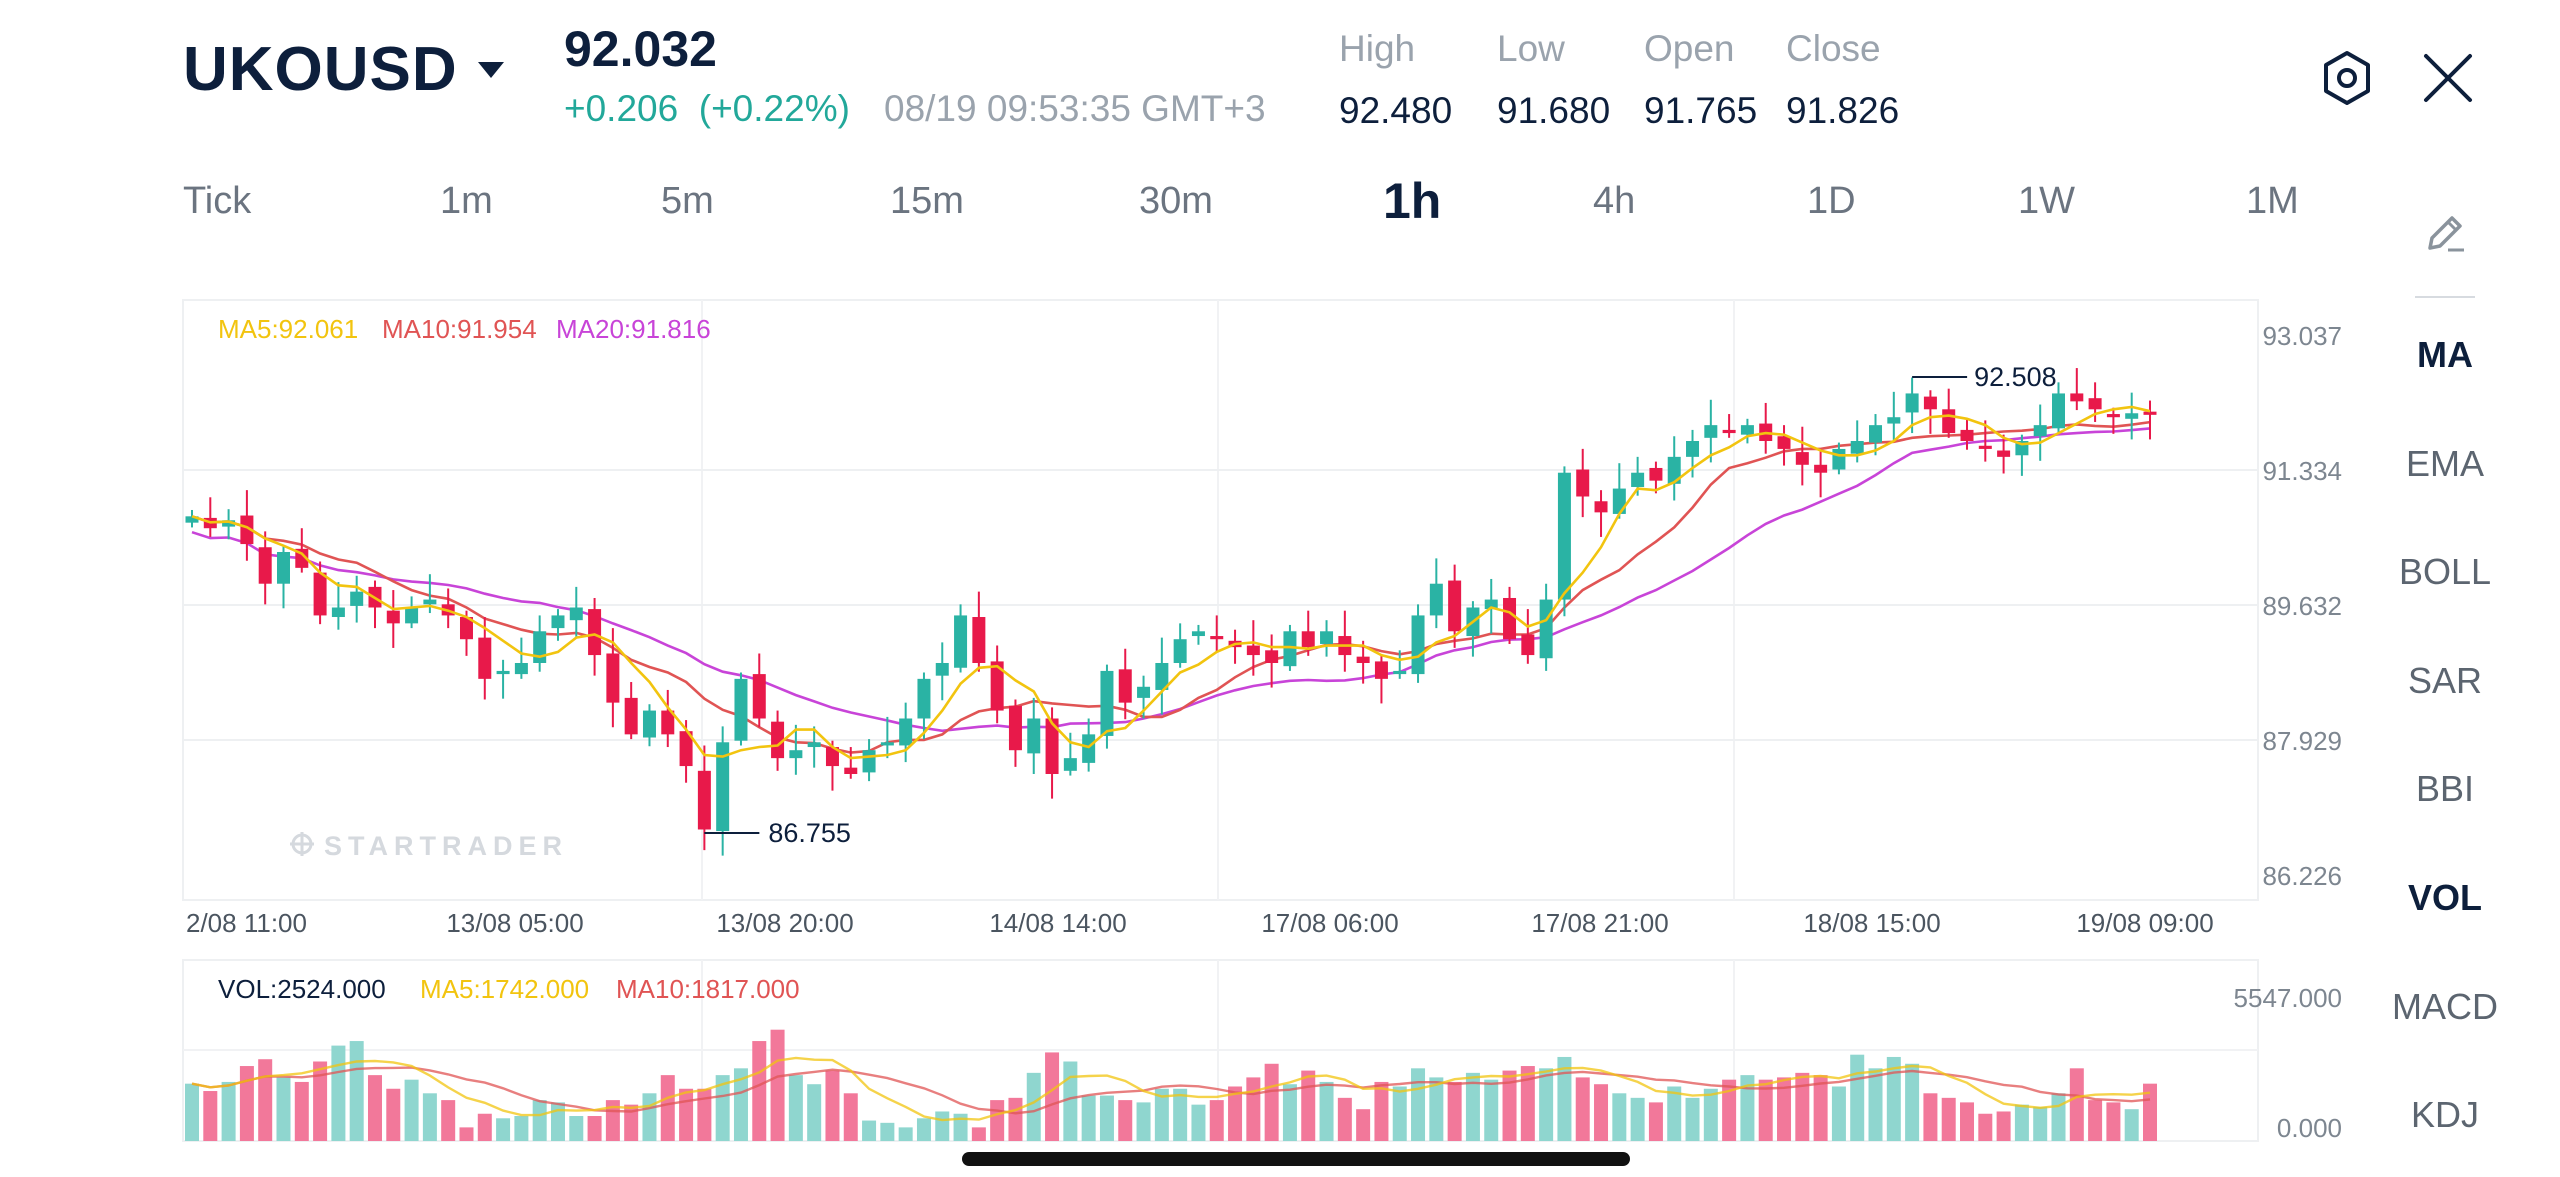  What do you see at coordinates (2445, 233) in the screenshot?
I see `draw-pencil-icon` at bounding box center [2445, 233].